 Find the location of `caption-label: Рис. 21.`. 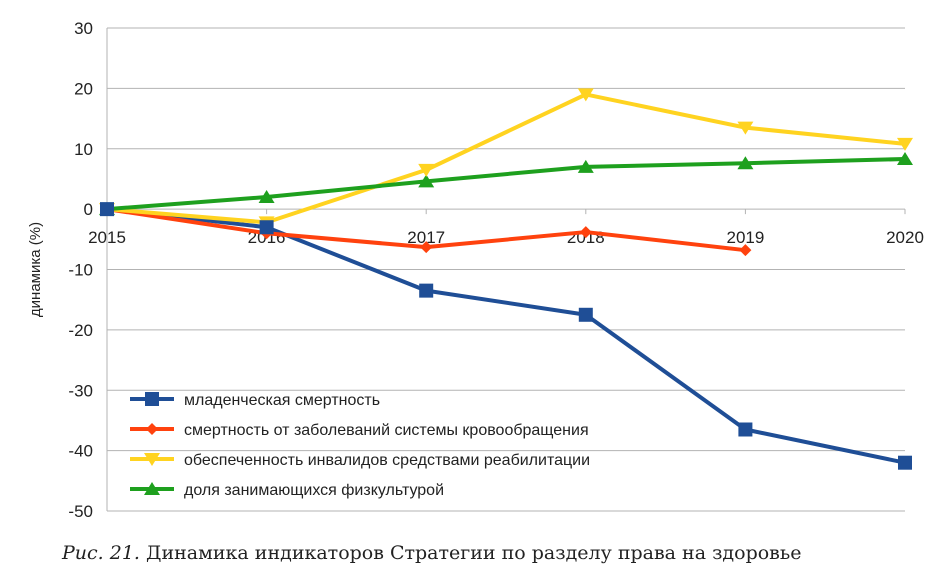

caption-label: Рис. 21. is located at coordinates (101, 553).